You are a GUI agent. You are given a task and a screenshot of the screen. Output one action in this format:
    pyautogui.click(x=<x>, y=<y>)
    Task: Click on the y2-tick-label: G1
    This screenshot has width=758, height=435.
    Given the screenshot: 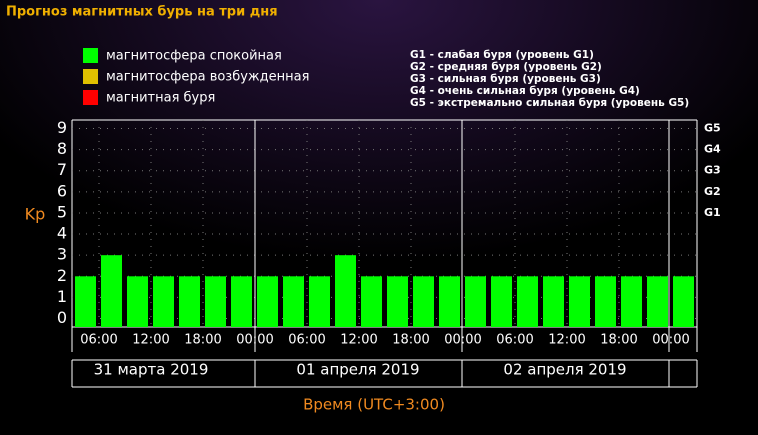 What is the action you would take?
    pyautogui.click(x=712, y=212)
    